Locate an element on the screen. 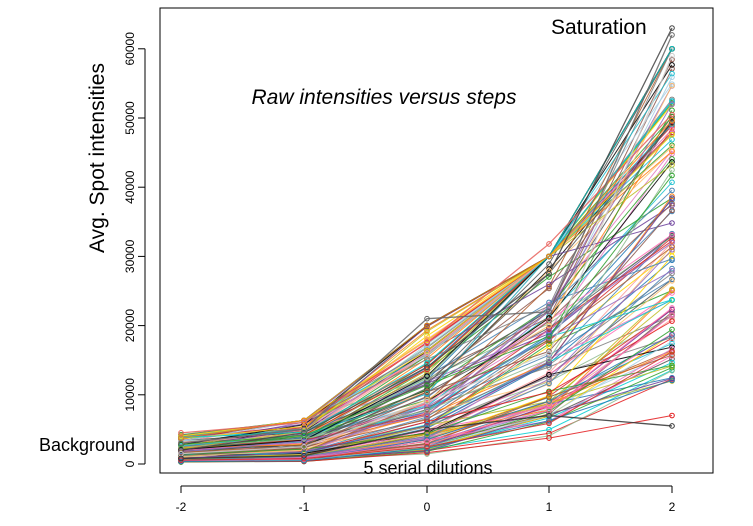  x-tick-label: 1 is located at coordinates (549, 507).